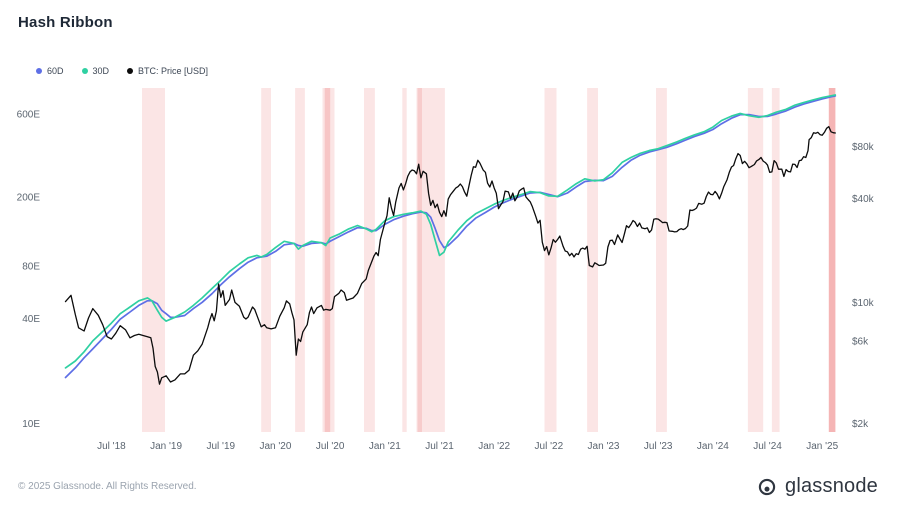 The width and height of the screenshot is (900, 507). What do you see at coordinates (65, 22) in the screenshot?
I see `page-title: Hash Ribbon` at bounding box center [65, 22].